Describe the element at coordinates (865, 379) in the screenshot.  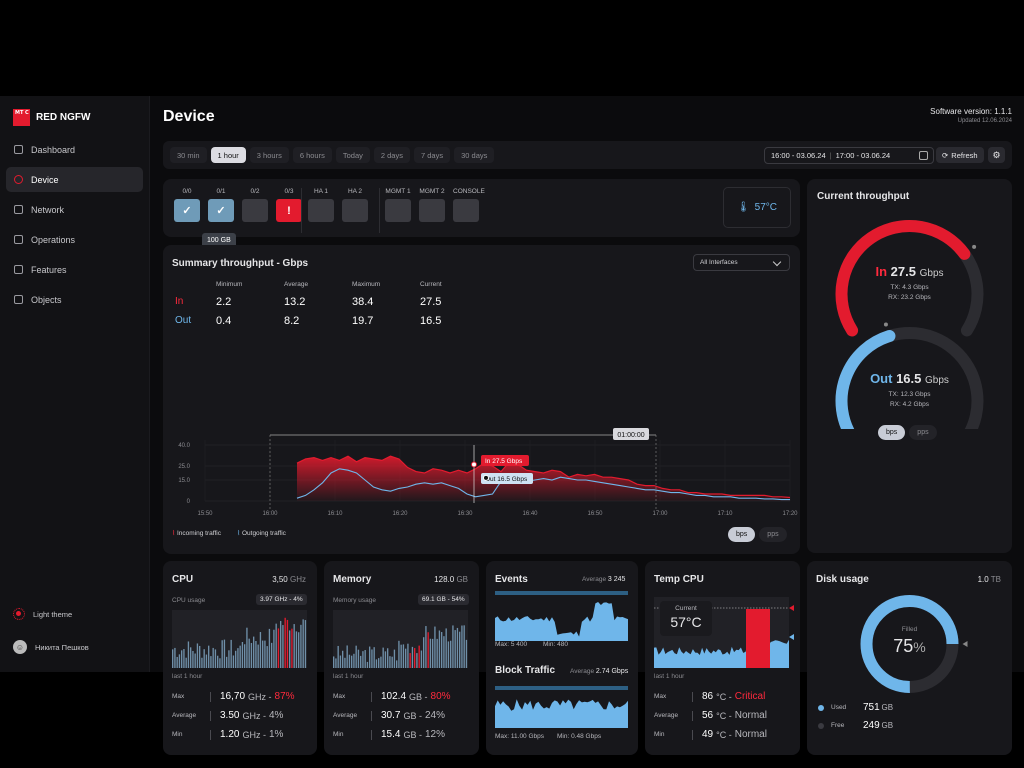
I see `out-gauge-arc` at that location.